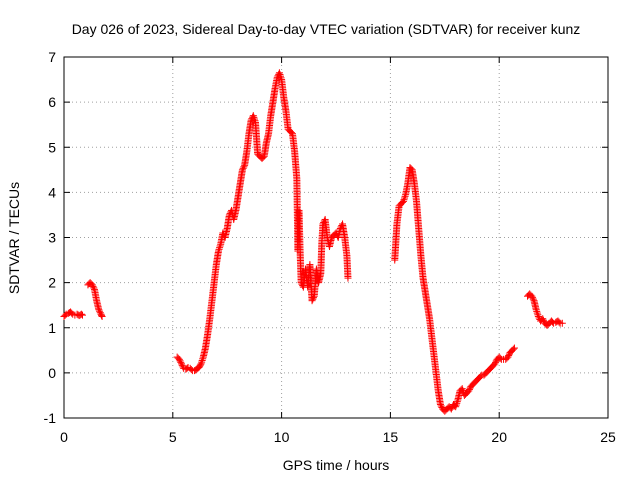  What do you see at coordinates (52, 373) in the screenshot?
I see `y-tick-label: 0` at bounding box center [52, 373].